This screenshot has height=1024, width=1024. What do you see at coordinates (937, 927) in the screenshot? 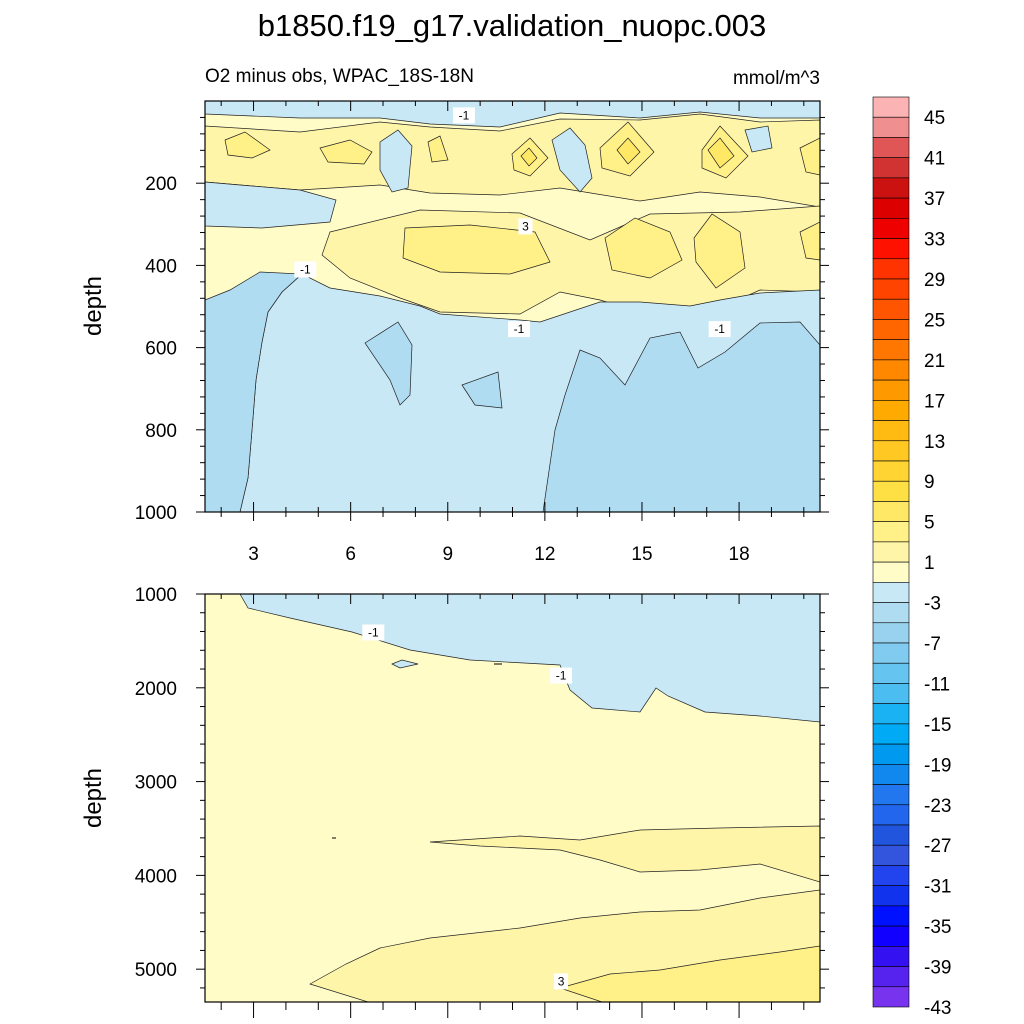
I see `colorbar-label: -35` at bounding box center [937, 927].